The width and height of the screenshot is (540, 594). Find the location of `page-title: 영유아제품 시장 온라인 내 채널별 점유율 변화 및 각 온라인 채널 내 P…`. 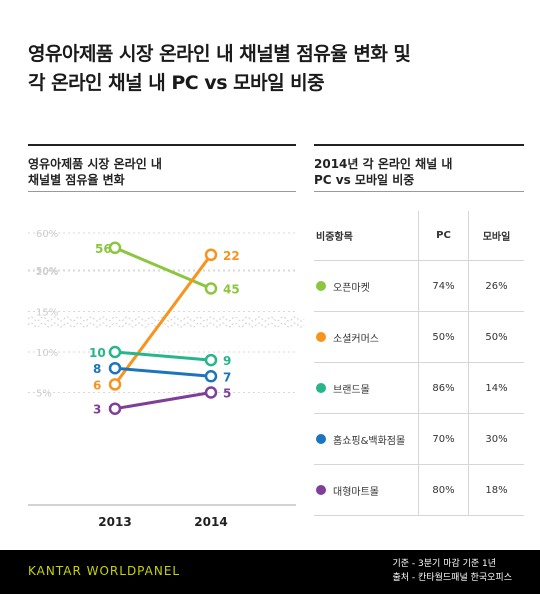

page-title: 영유아제품 시장 온라인 내 채널별 점유율 변화 및 각 온라인 채널 내 P… is located at coordinates (273, 69).